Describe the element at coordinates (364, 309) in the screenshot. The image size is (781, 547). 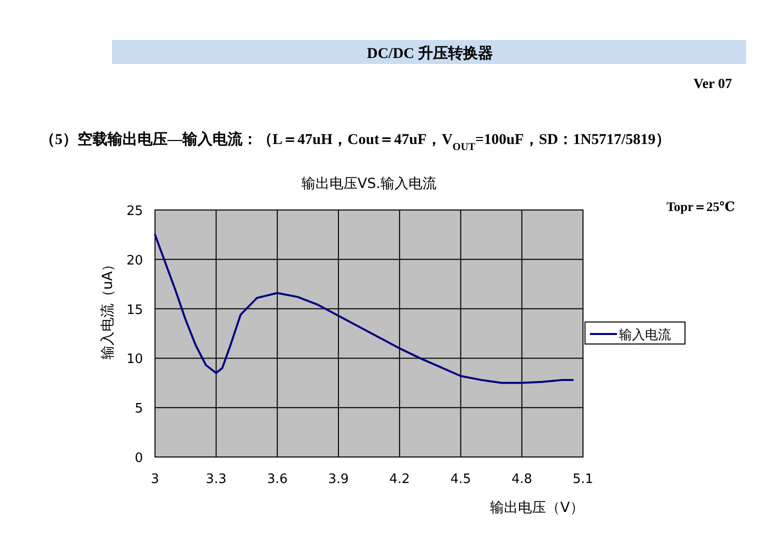
I see `line-series` at that location.